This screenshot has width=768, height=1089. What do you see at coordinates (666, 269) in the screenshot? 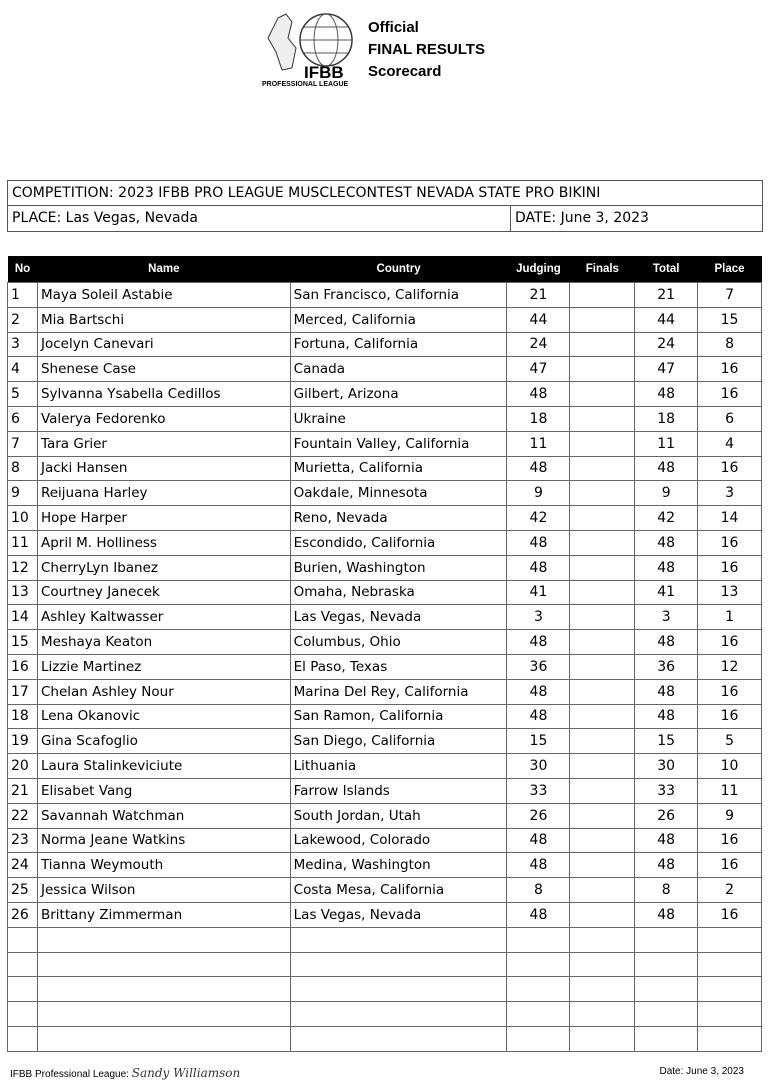
I see `column-header: Total` at bounding box center [666, 269].